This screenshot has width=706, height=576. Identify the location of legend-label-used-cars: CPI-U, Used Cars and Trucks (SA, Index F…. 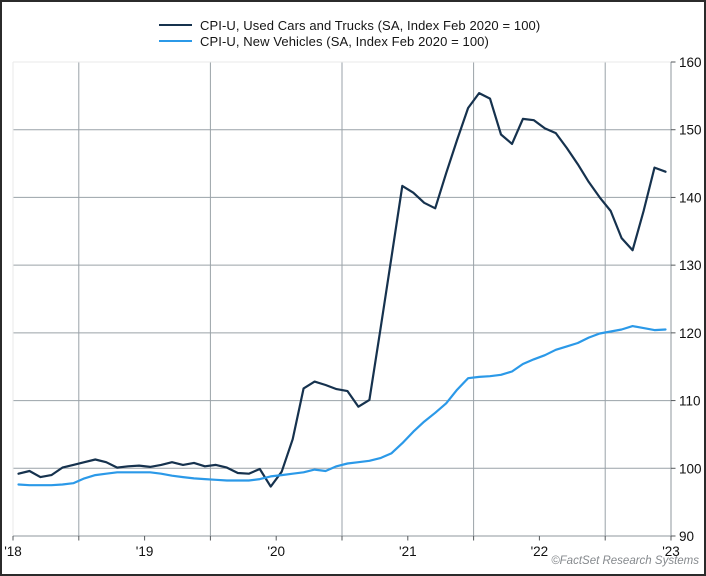
(370, 25).